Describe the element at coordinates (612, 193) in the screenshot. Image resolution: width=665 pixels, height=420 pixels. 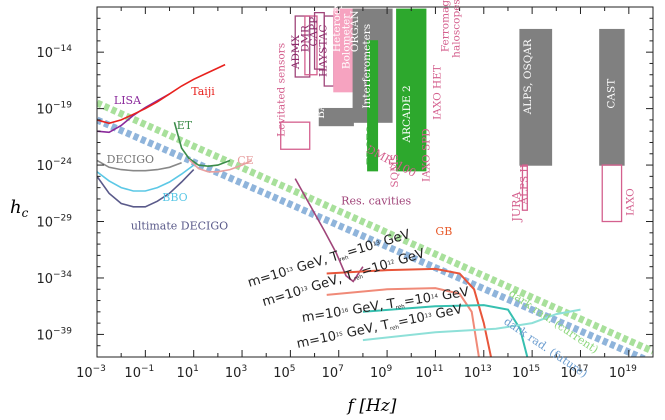
I see `region-iaxo` at that location.